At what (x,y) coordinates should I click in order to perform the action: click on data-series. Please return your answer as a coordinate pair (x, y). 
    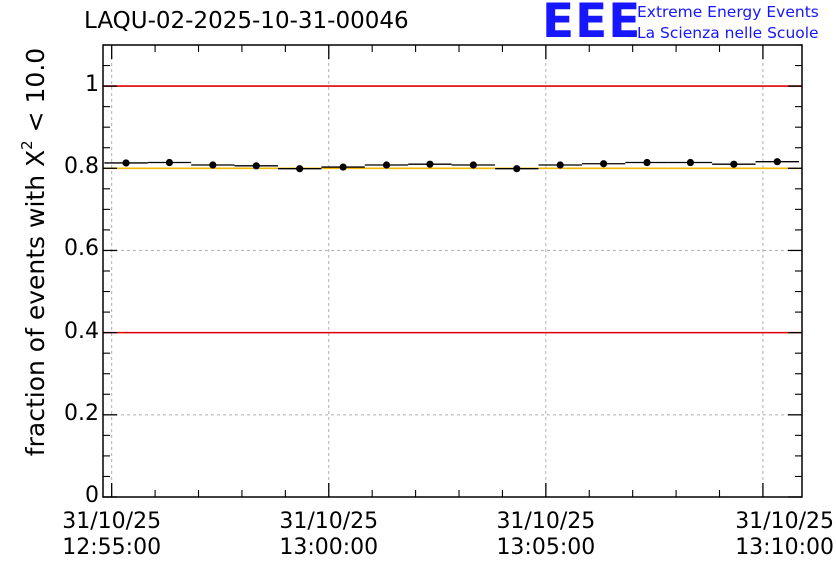
    Looking at the image, I should click on (451, 165).